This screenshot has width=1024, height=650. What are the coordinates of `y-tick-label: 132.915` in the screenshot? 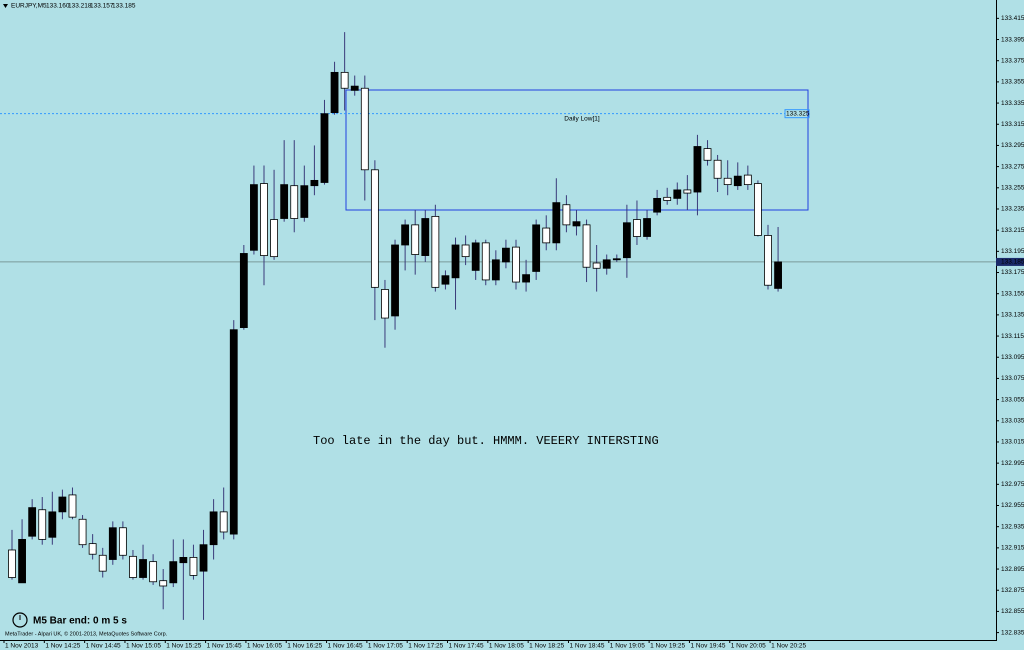 It's located at (1012, 548).